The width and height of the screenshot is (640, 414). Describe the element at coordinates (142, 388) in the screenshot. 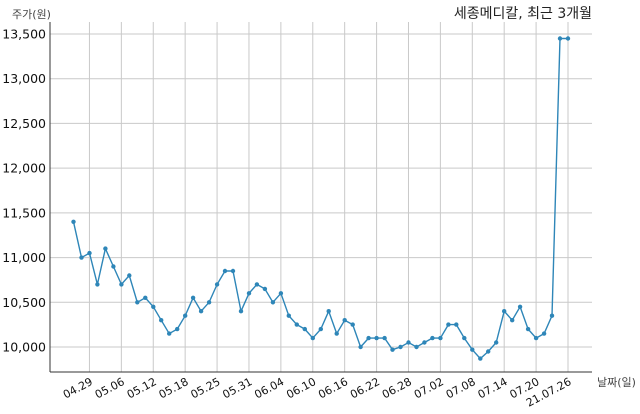

I see `x-tick-label: 05.12` at that location.